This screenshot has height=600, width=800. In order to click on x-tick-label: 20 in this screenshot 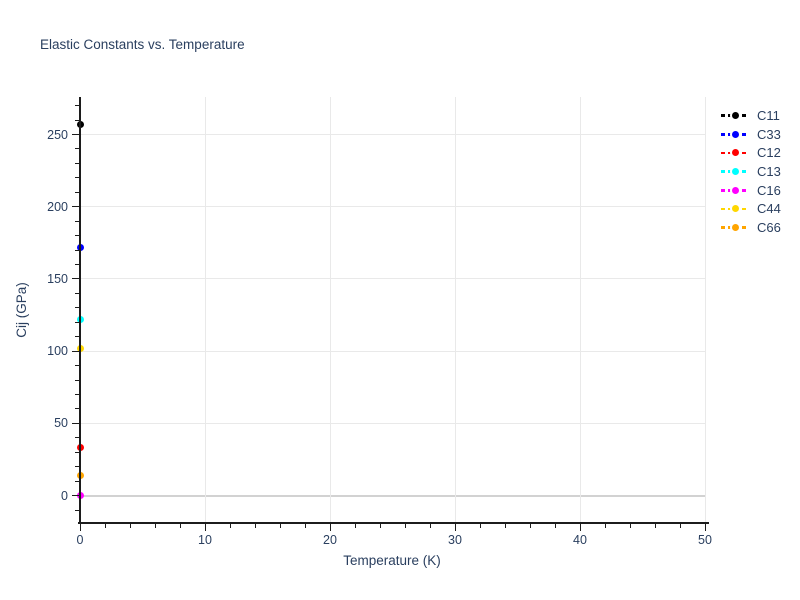, I will do `click(330, 540)`.